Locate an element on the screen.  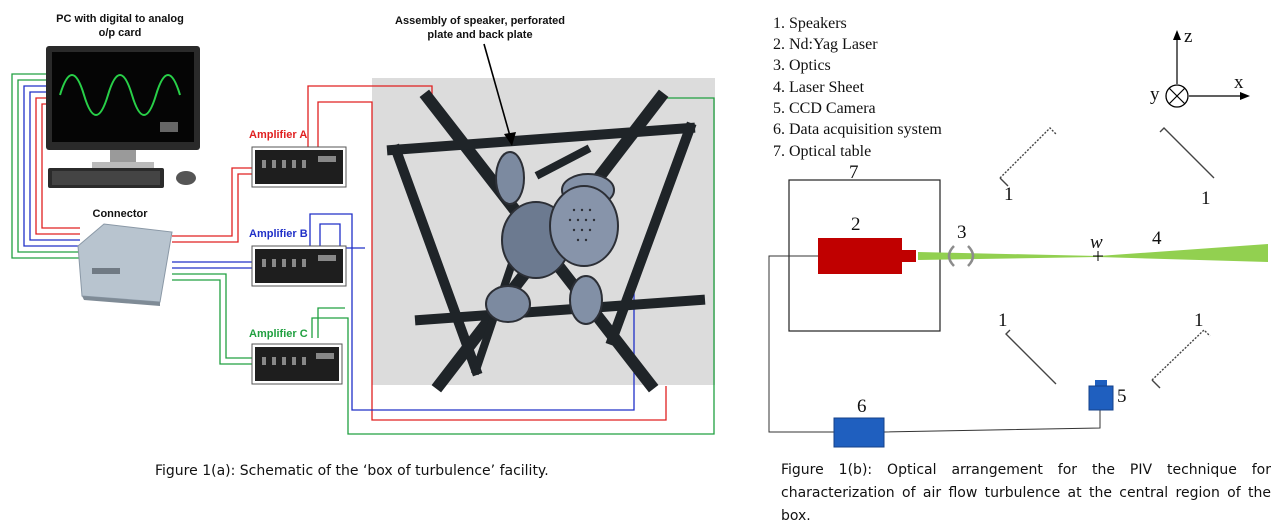
y-axis-label: y is located at coordinates (1155, 94).